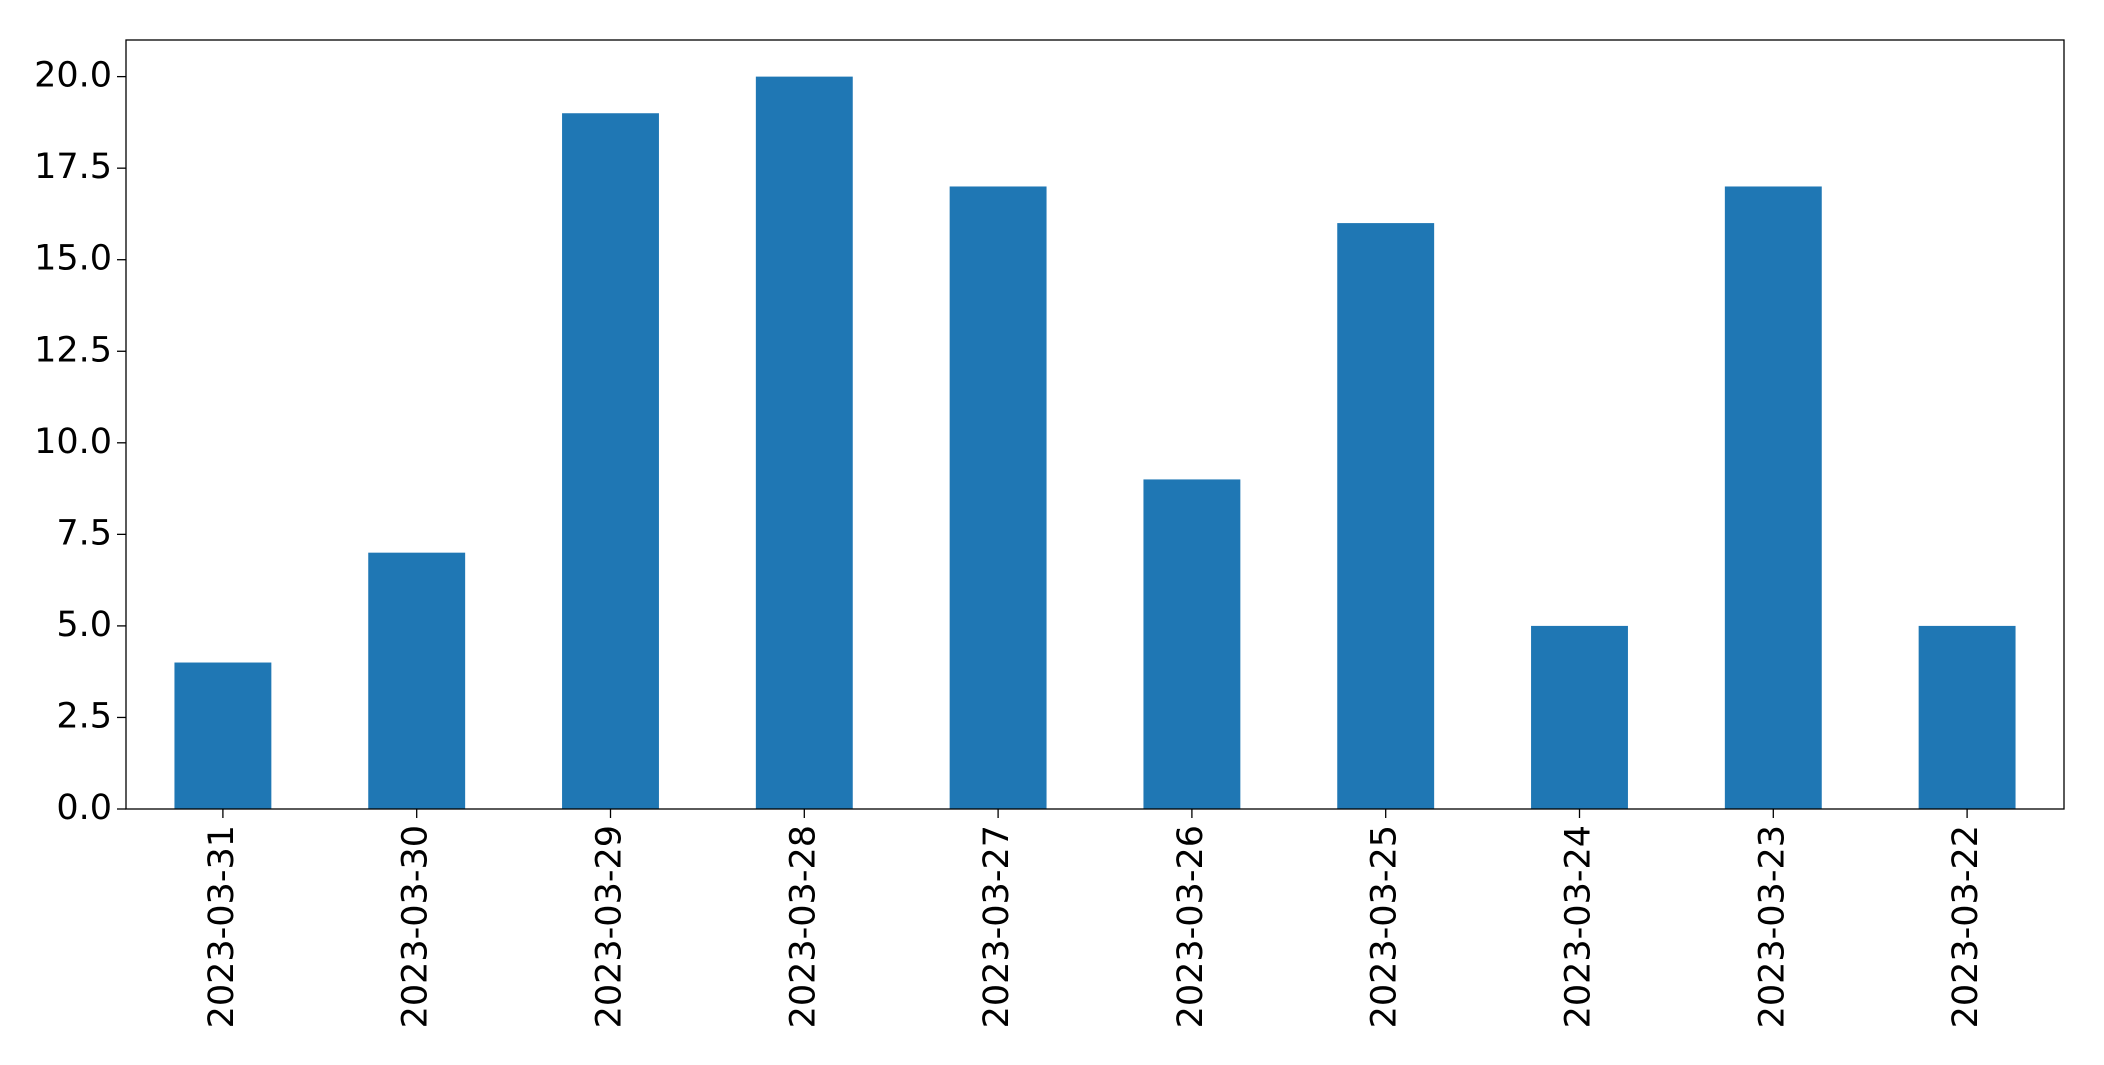 This screenshot has width=2104, height=1065. Describe the element at coordinates (73, 76) in the screenshot. I see `y-tick-label: 20.0` at that location.